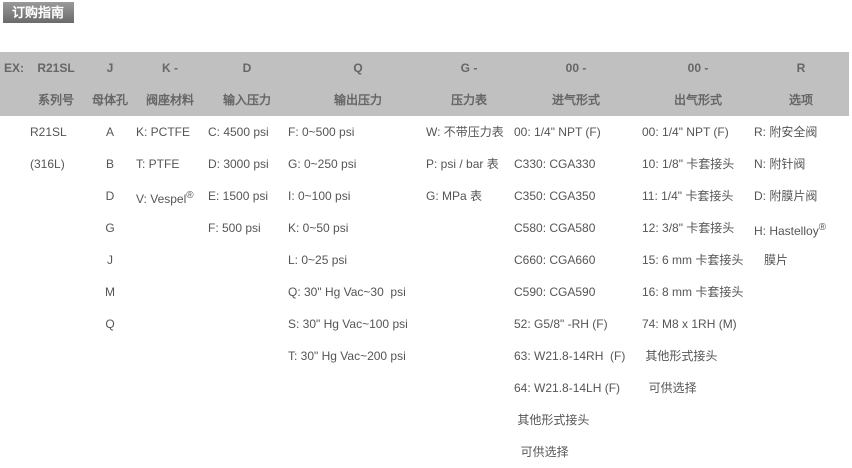  Describe the element at coordinates (56, 68) in the screenshot. I see `column-code: R21SL` at that location.